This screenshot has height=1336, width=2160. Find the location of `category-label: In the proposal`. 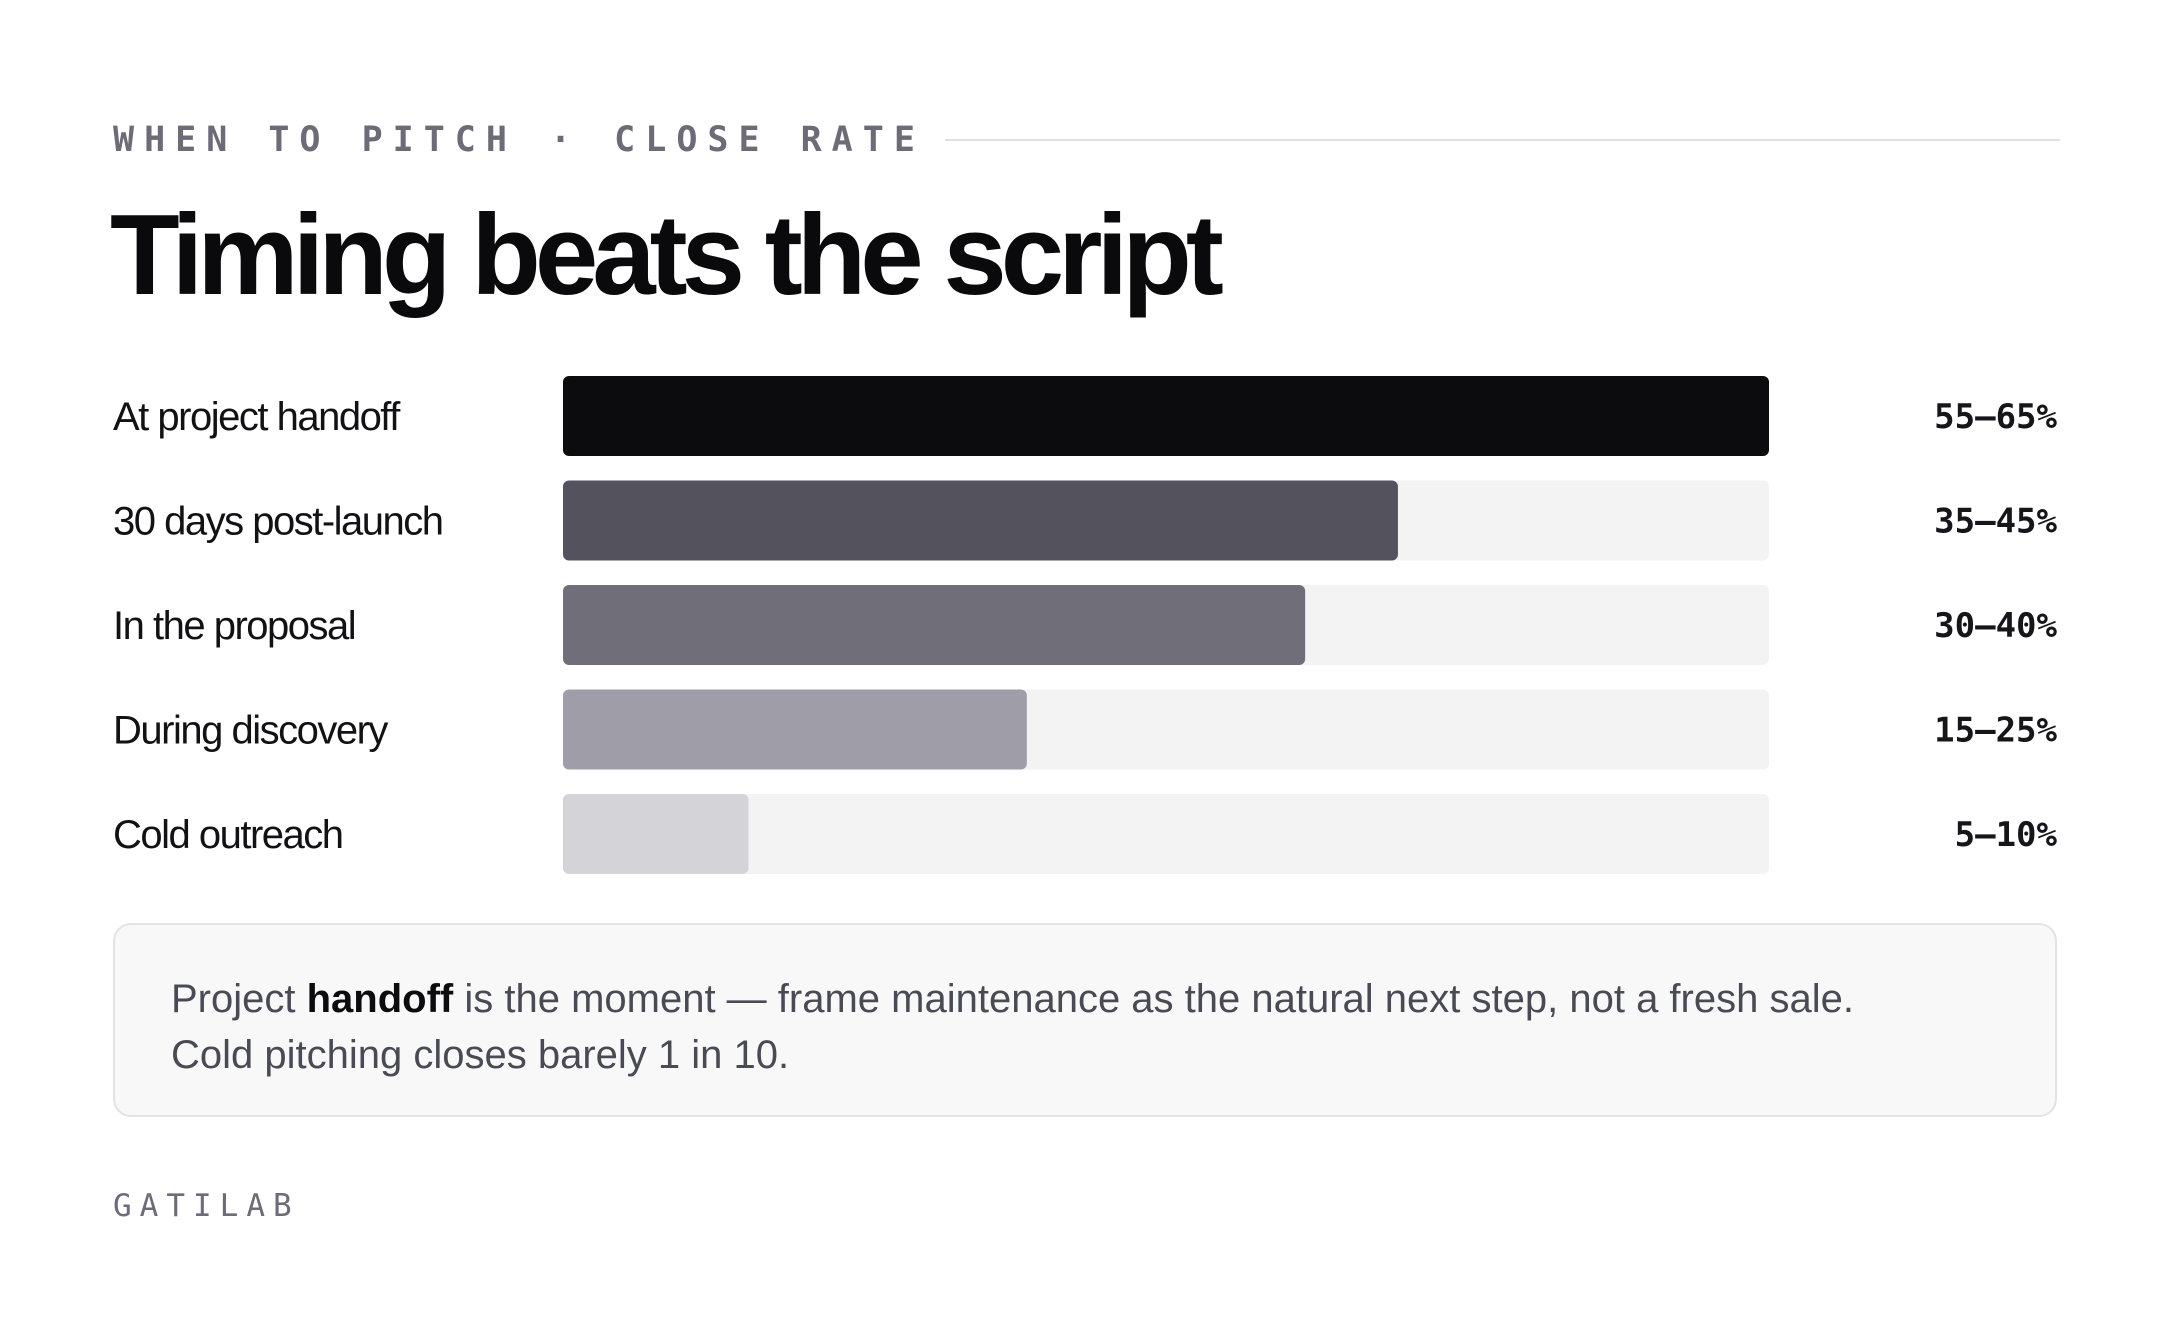

category-label: In the proposal is located at coordinates (234, 626).